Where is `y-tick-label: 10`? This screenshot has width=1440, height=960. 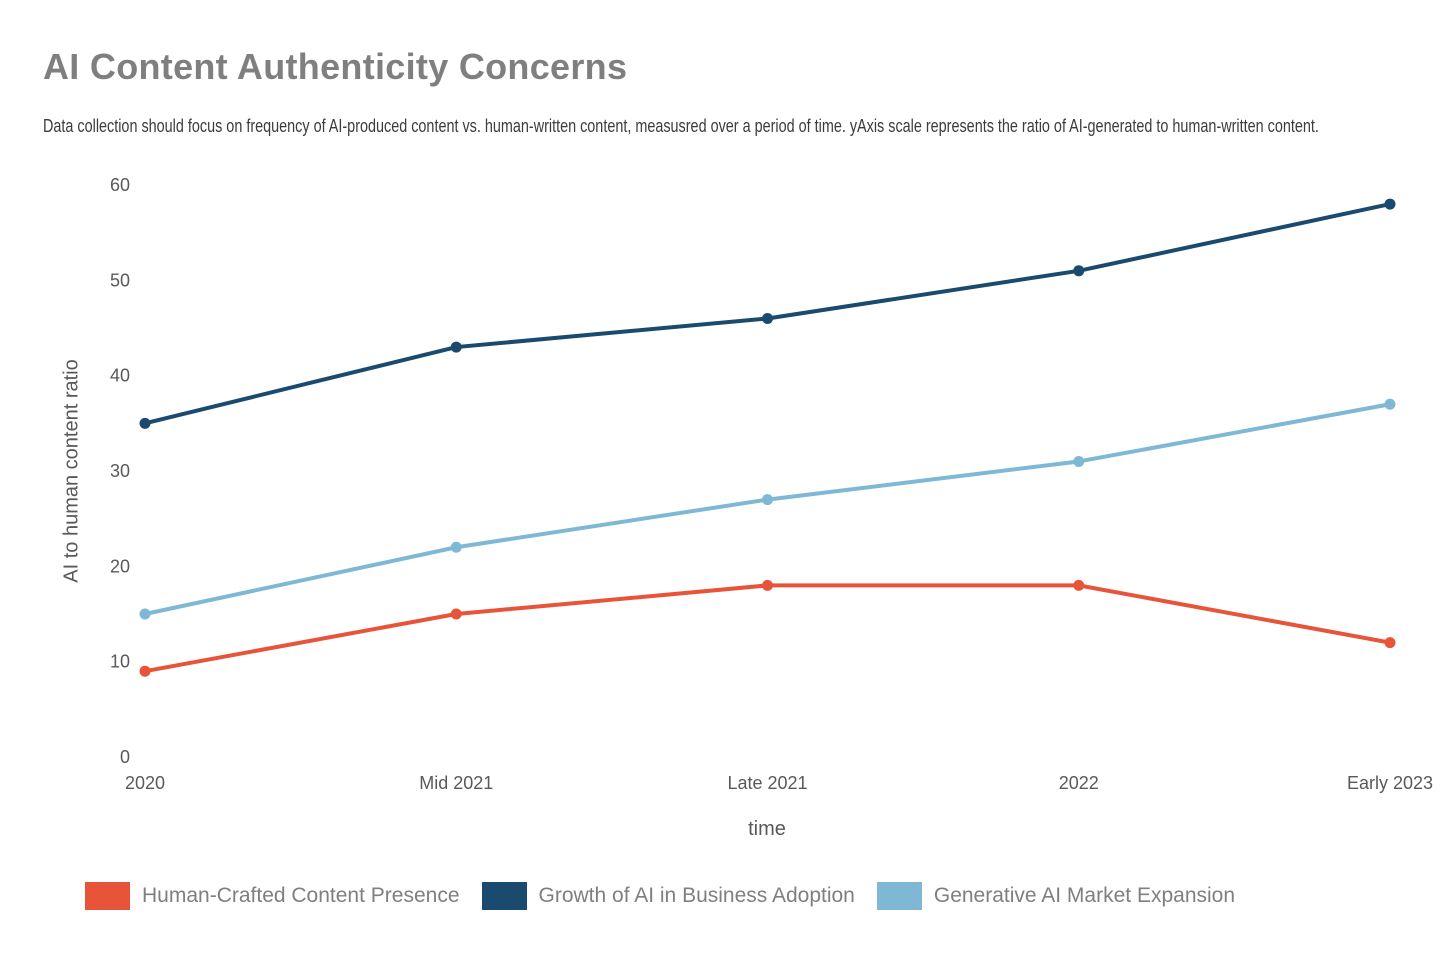
y-tick-label: 10 is located at coordinates (120, 662).